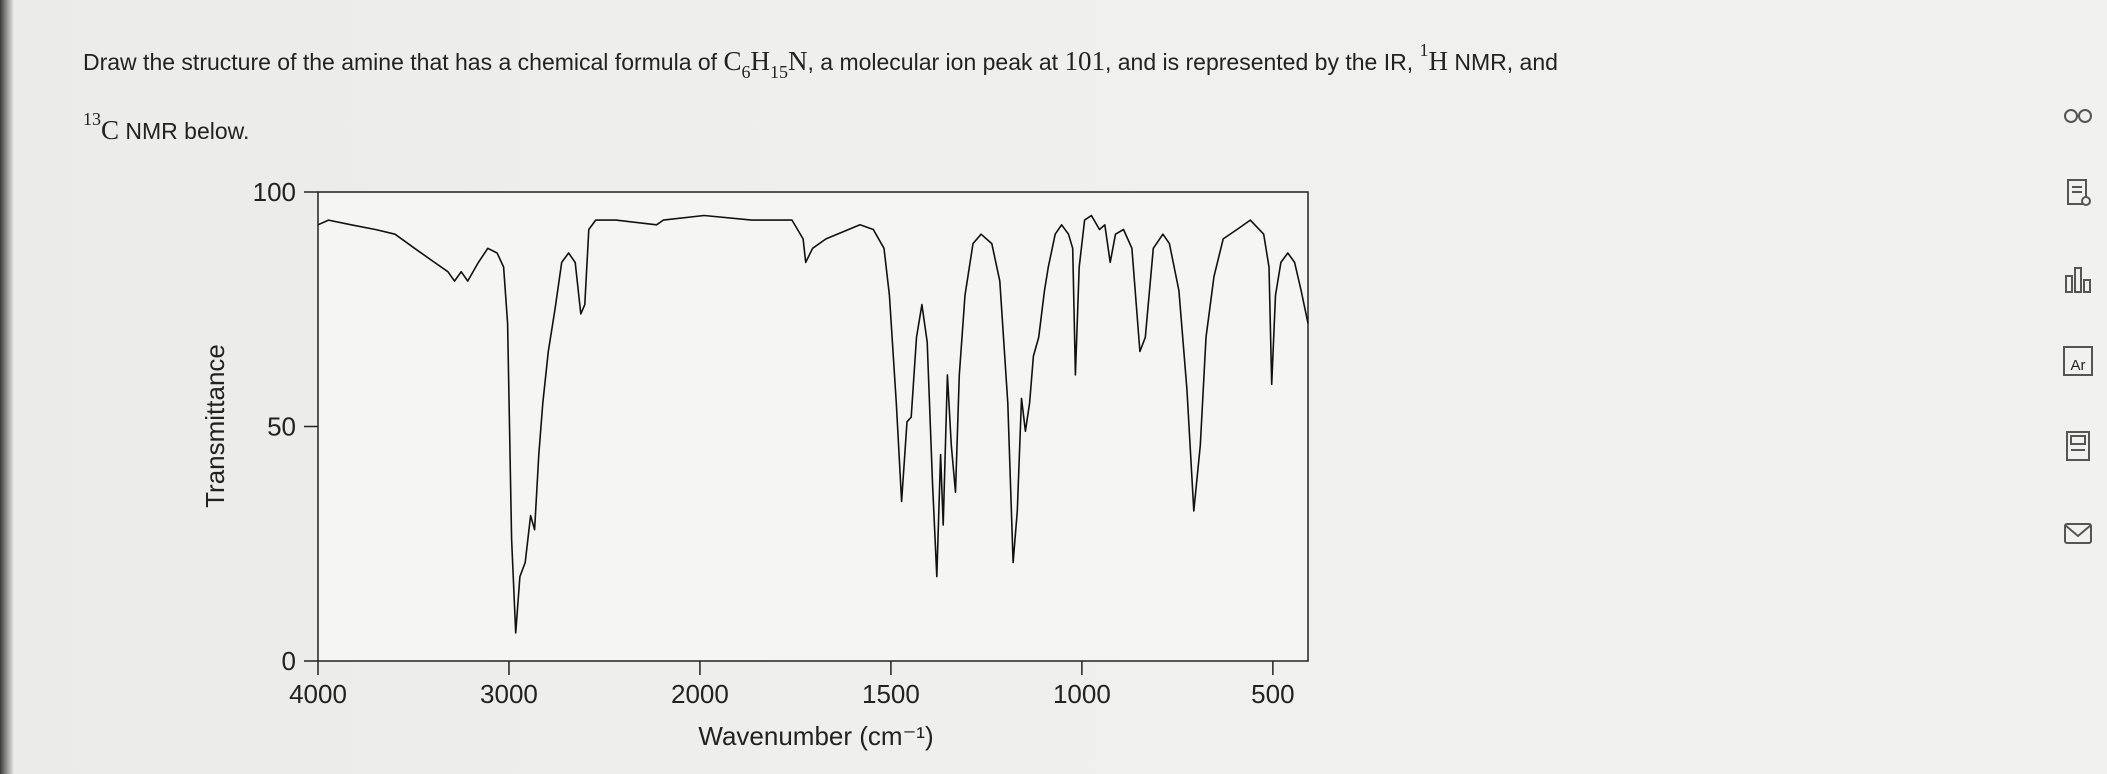  Describe the element at coordinates (1262, 62) in the screenshot. I see `text: , and is represented by the IR,` at that location.